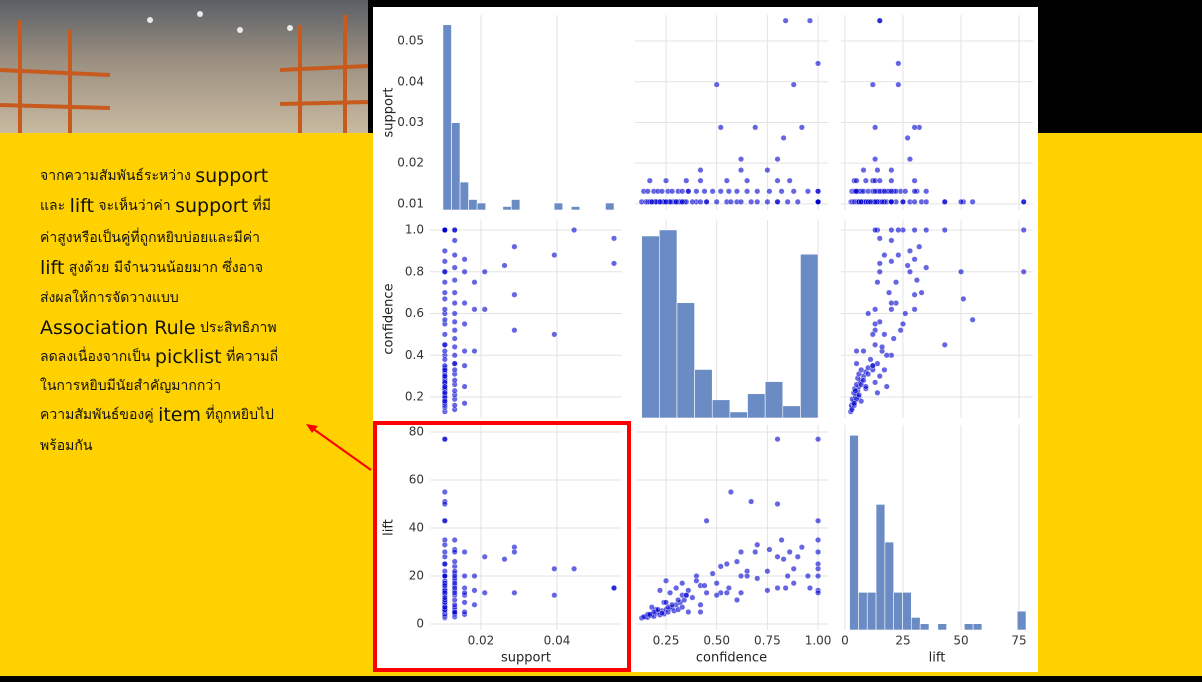  What do you see at coordinates (420, 623) in the screenshot?
I see `y-tick-label: 0` at bounding box center [420, 623].